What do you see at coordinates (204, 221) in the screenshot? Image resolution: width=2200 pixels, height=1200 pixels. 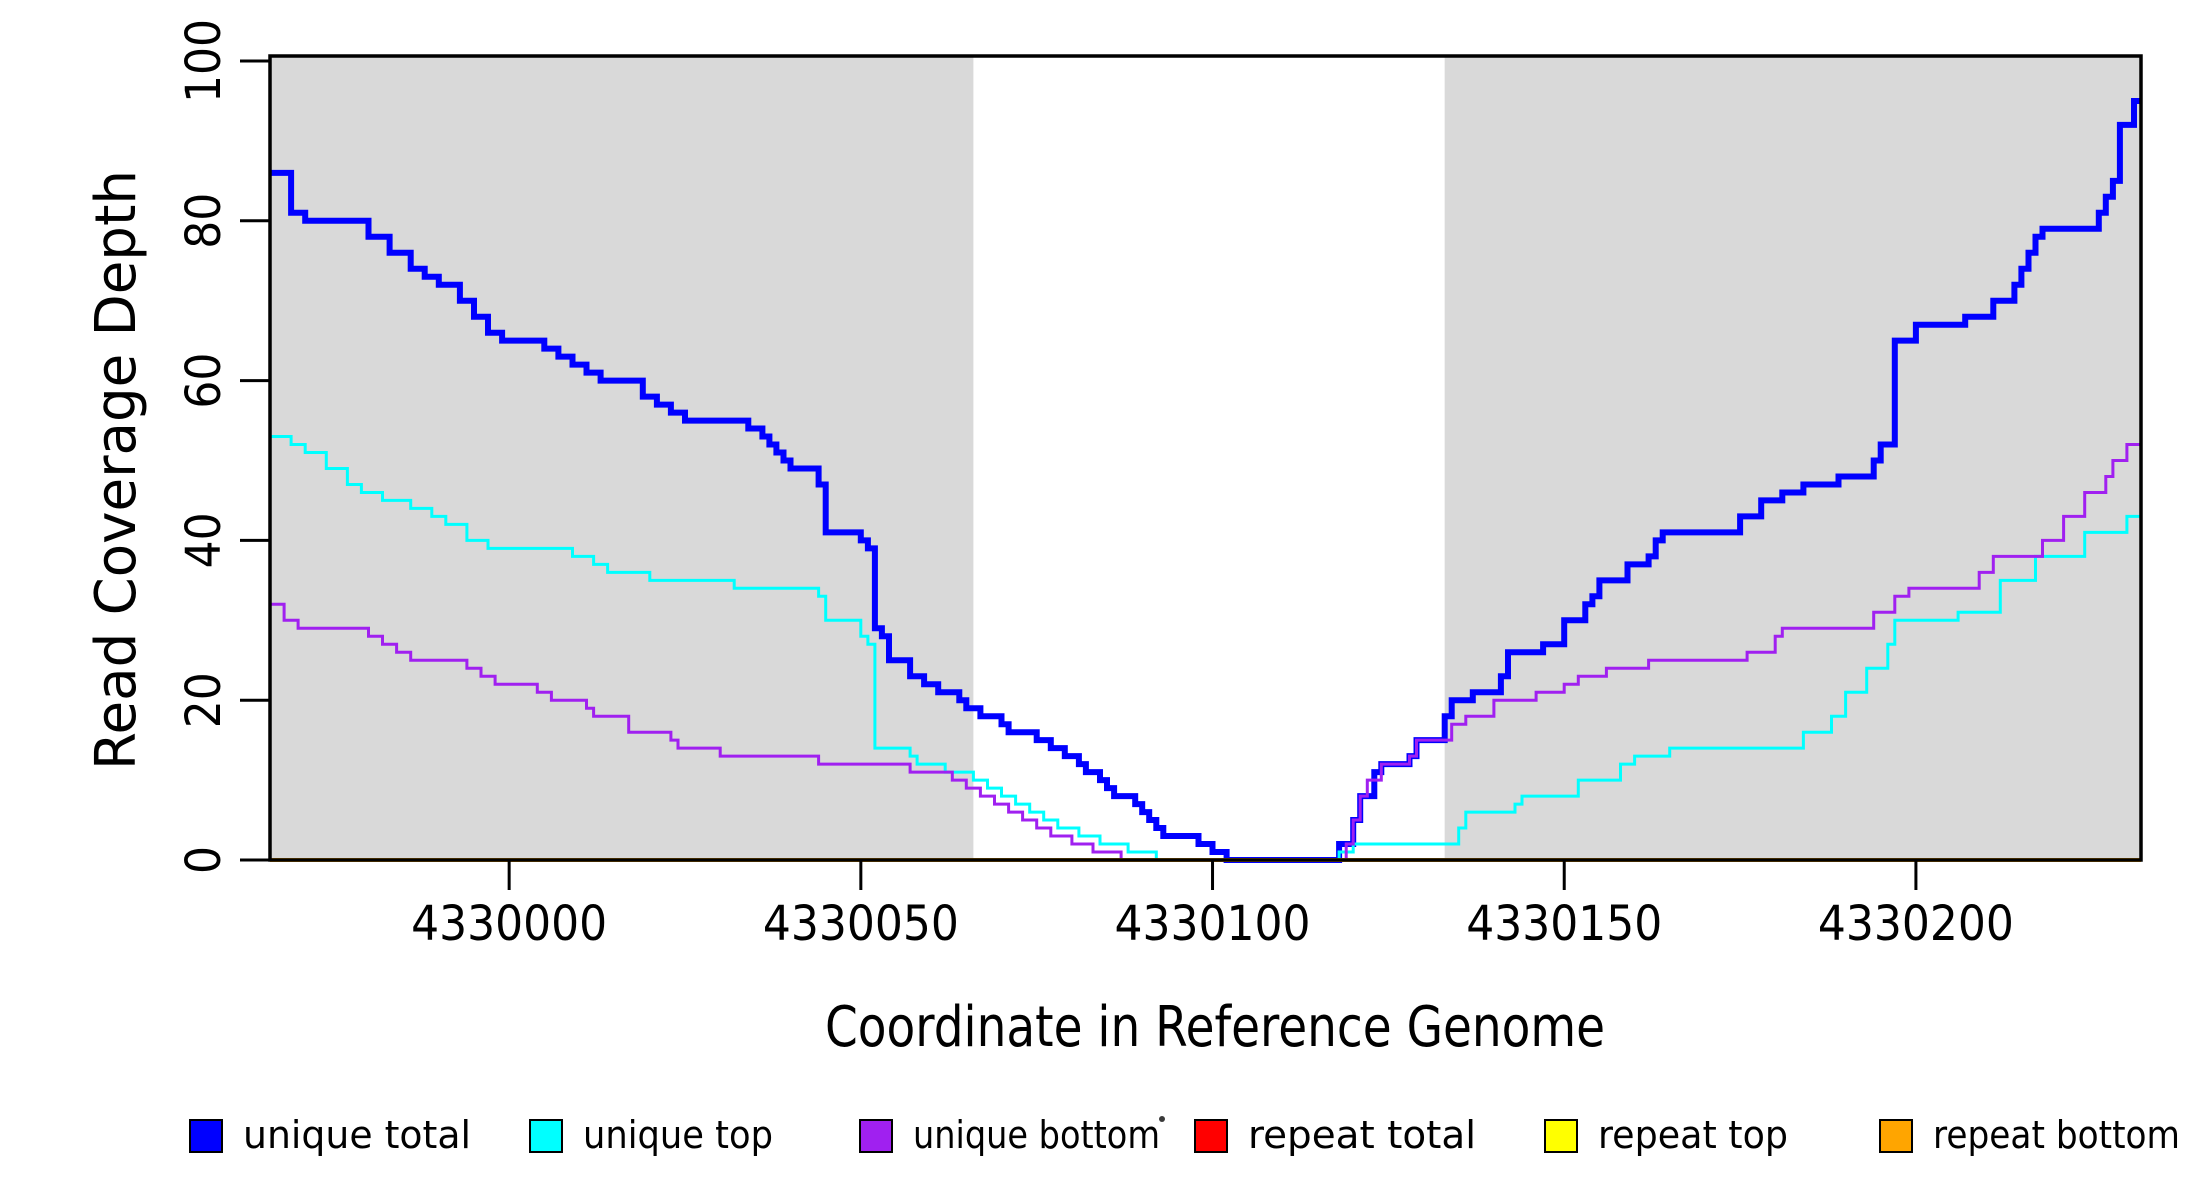 I see `y-tick-label: 80` at bounding box center [204, 221].